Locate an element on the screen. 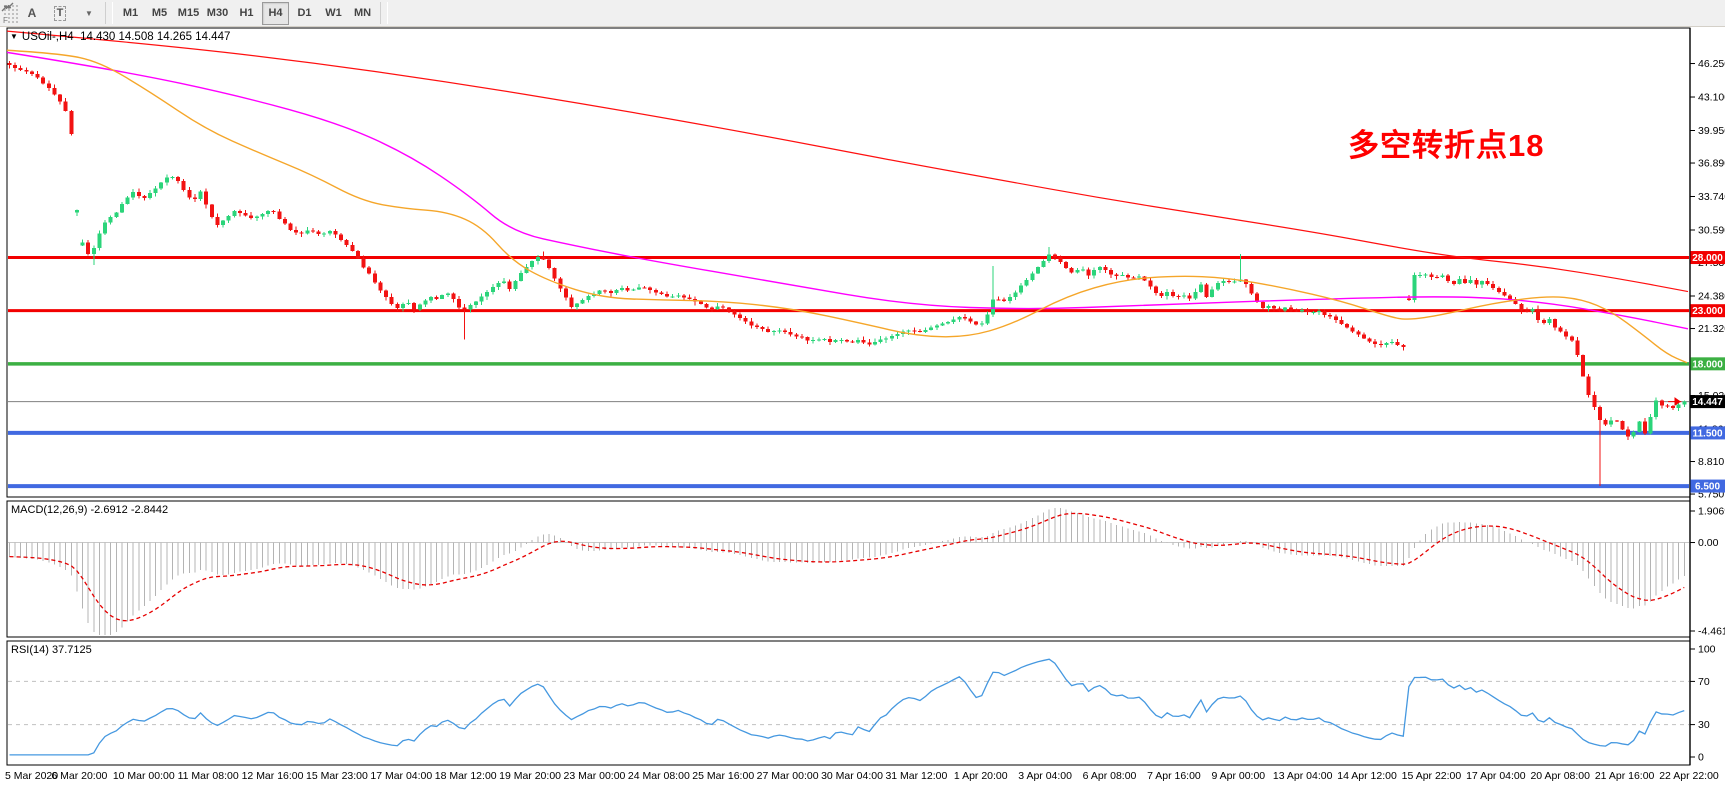 This screenshot has height=787, width=1725. svg-text: 19 Mar 20:00 is located at coordinates (530, 776).